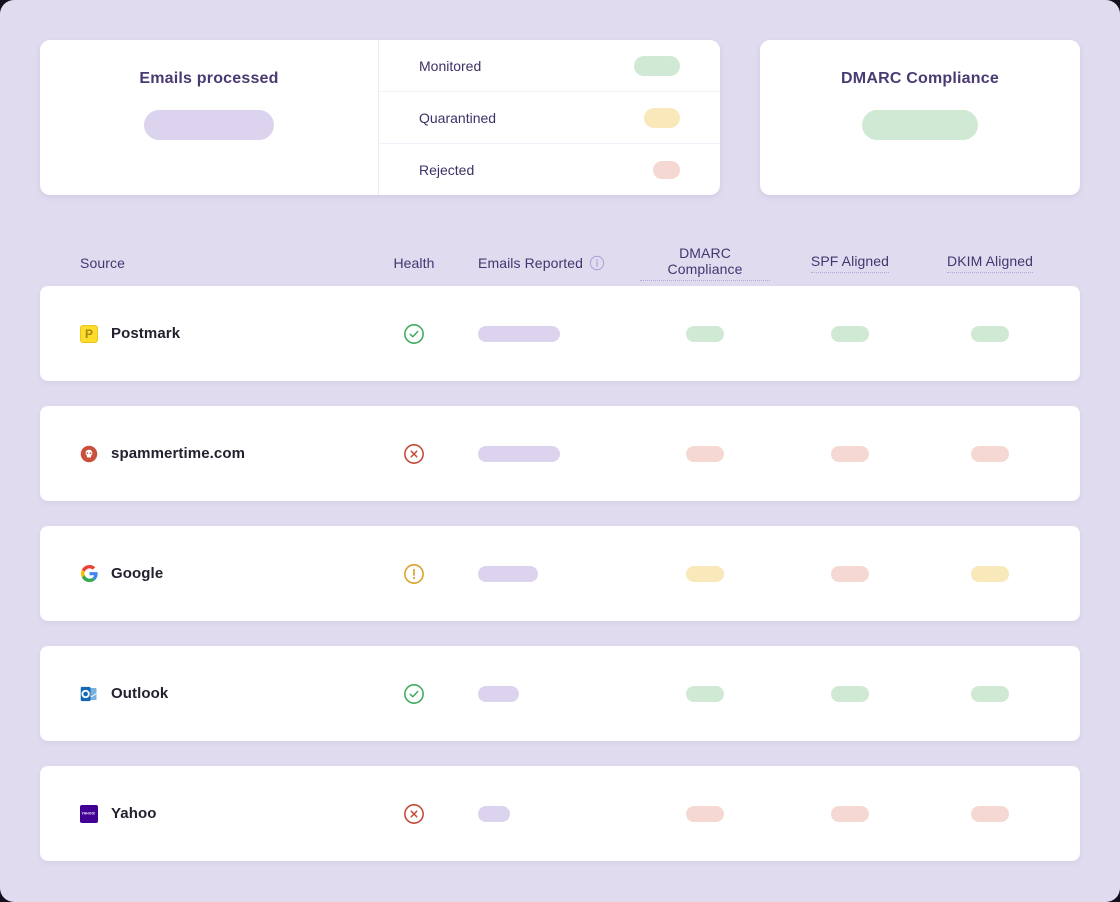 The height and width of the screenshot is (902, 1120). I want to click on monitored-value-placeholder, so click(657, 65).